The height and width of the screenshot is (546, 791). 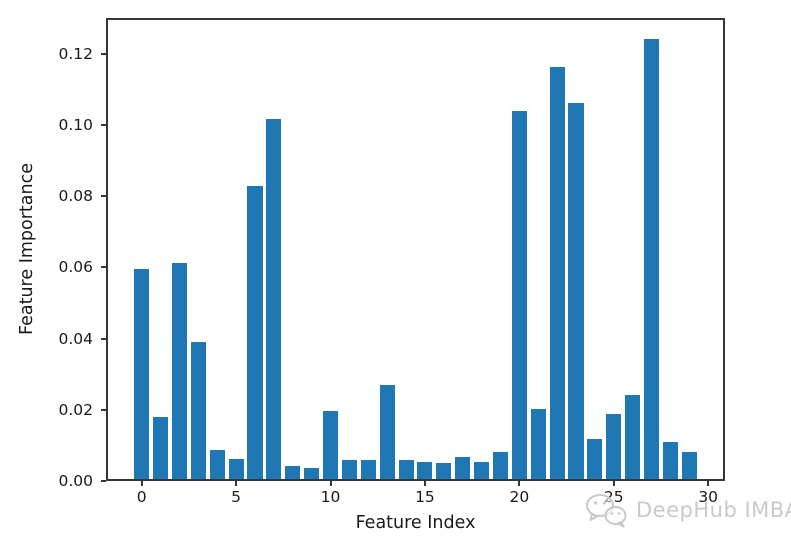 I want to click on x-axis-label: Feature Index, so click(x=415, y=523).